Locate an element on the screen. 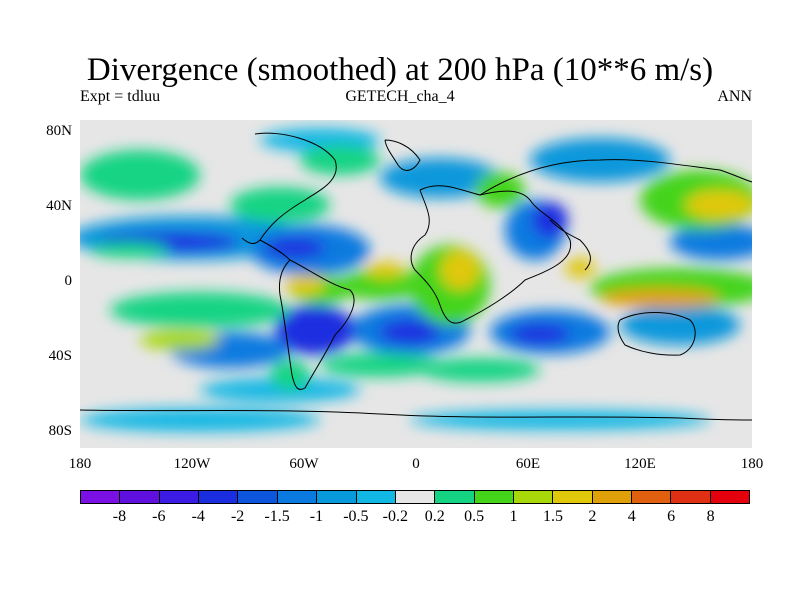 The image size is (800, 600). x-axis-label: 0 is located at coordinates (416, 464).